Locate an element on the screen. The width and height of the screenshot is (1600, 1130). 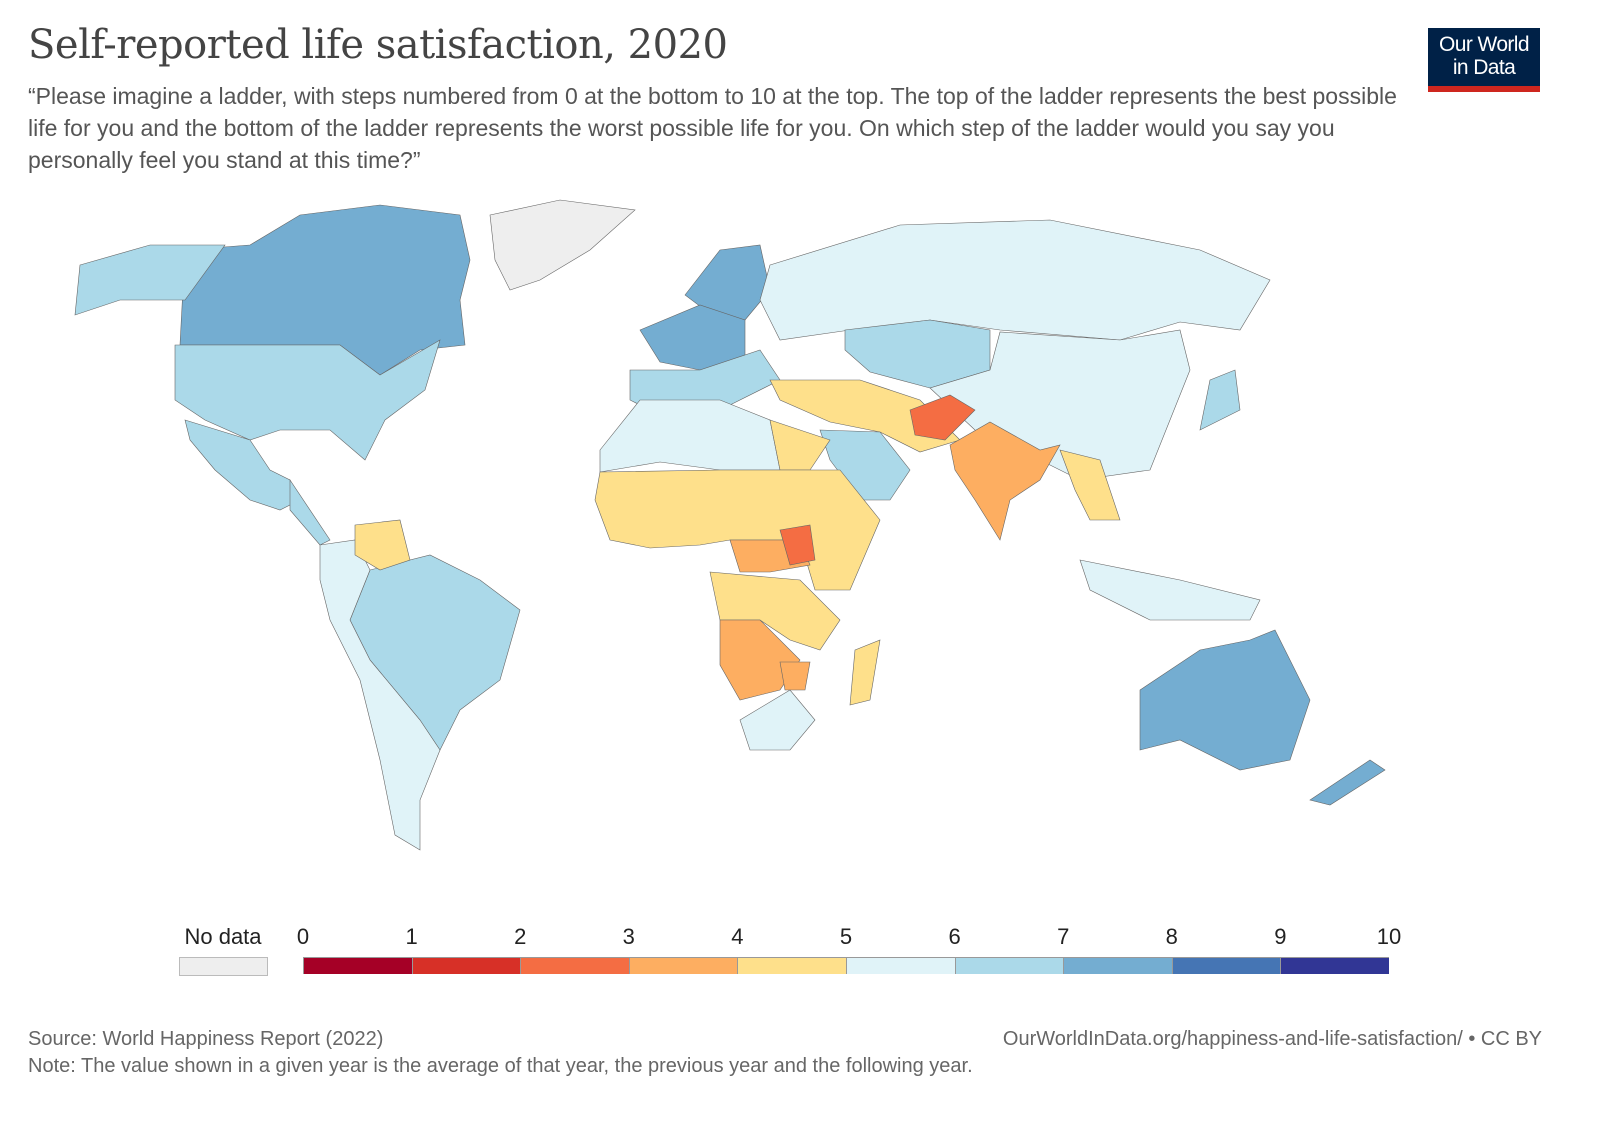
region-alaska-united-states- is located at coordinates (150, 280).